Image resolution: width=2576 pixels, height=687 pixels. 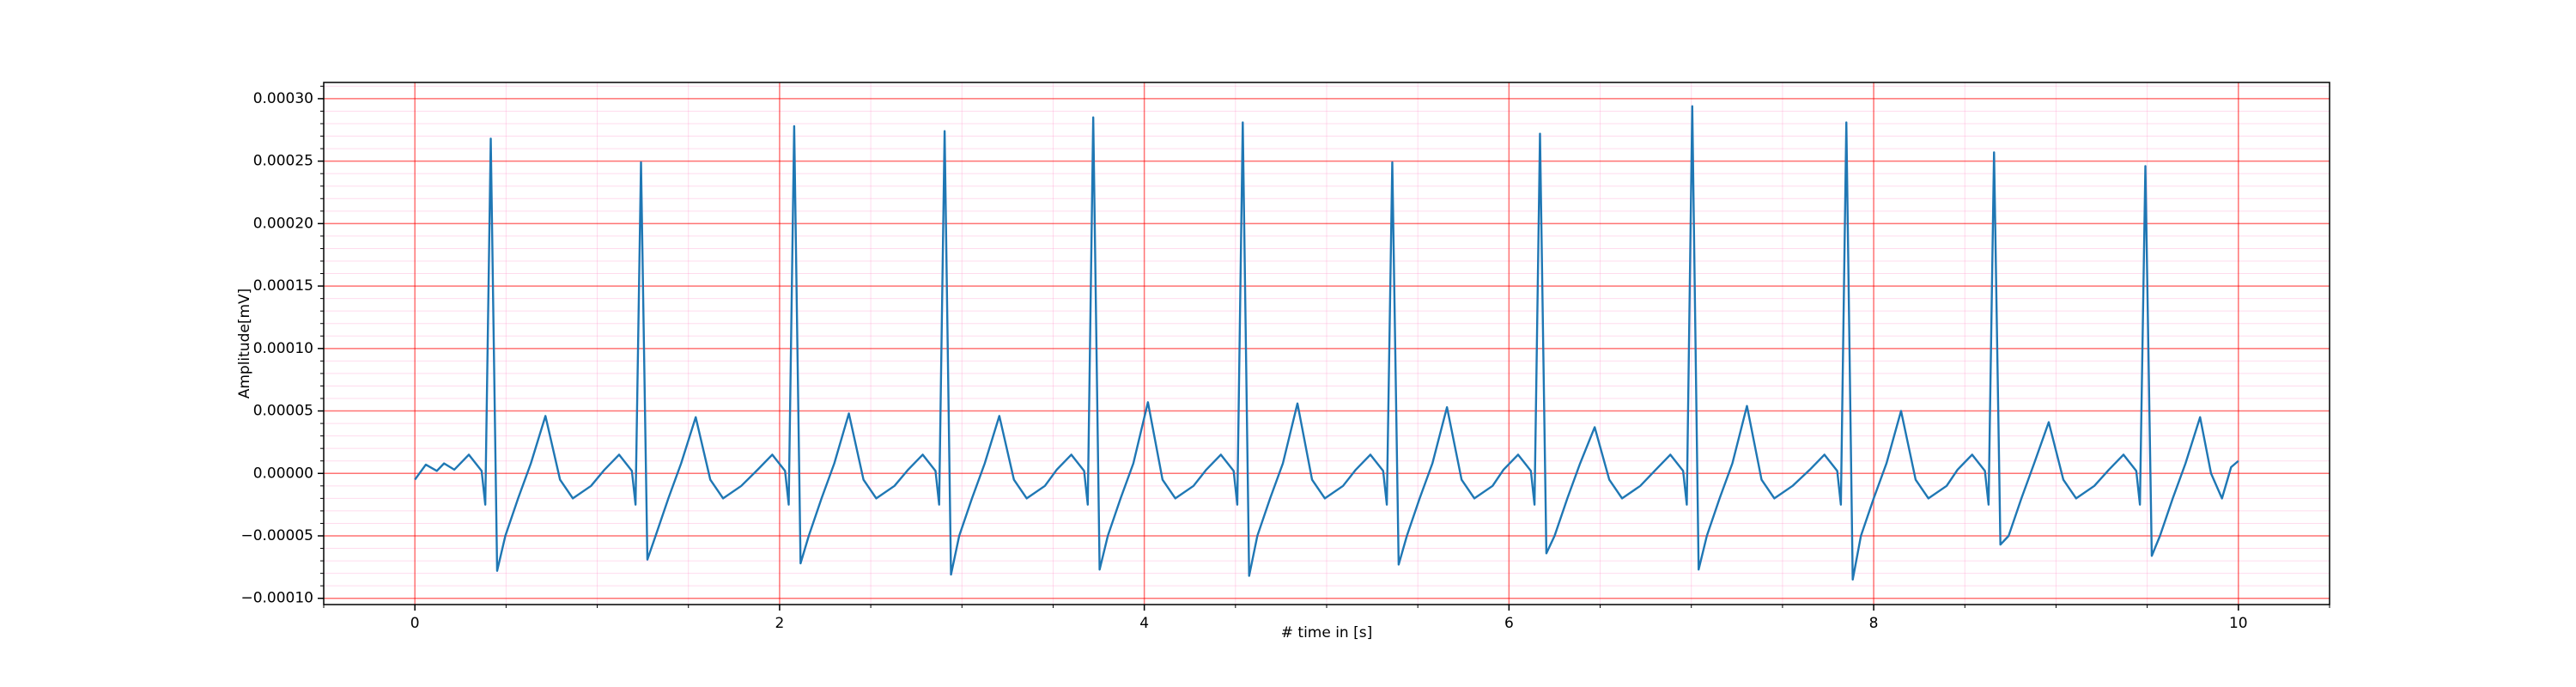 What do you see at coordinates (276, 598) in the screenshot?
I see `y-tick-label: −0.00010` at bounding box center [276, 598].